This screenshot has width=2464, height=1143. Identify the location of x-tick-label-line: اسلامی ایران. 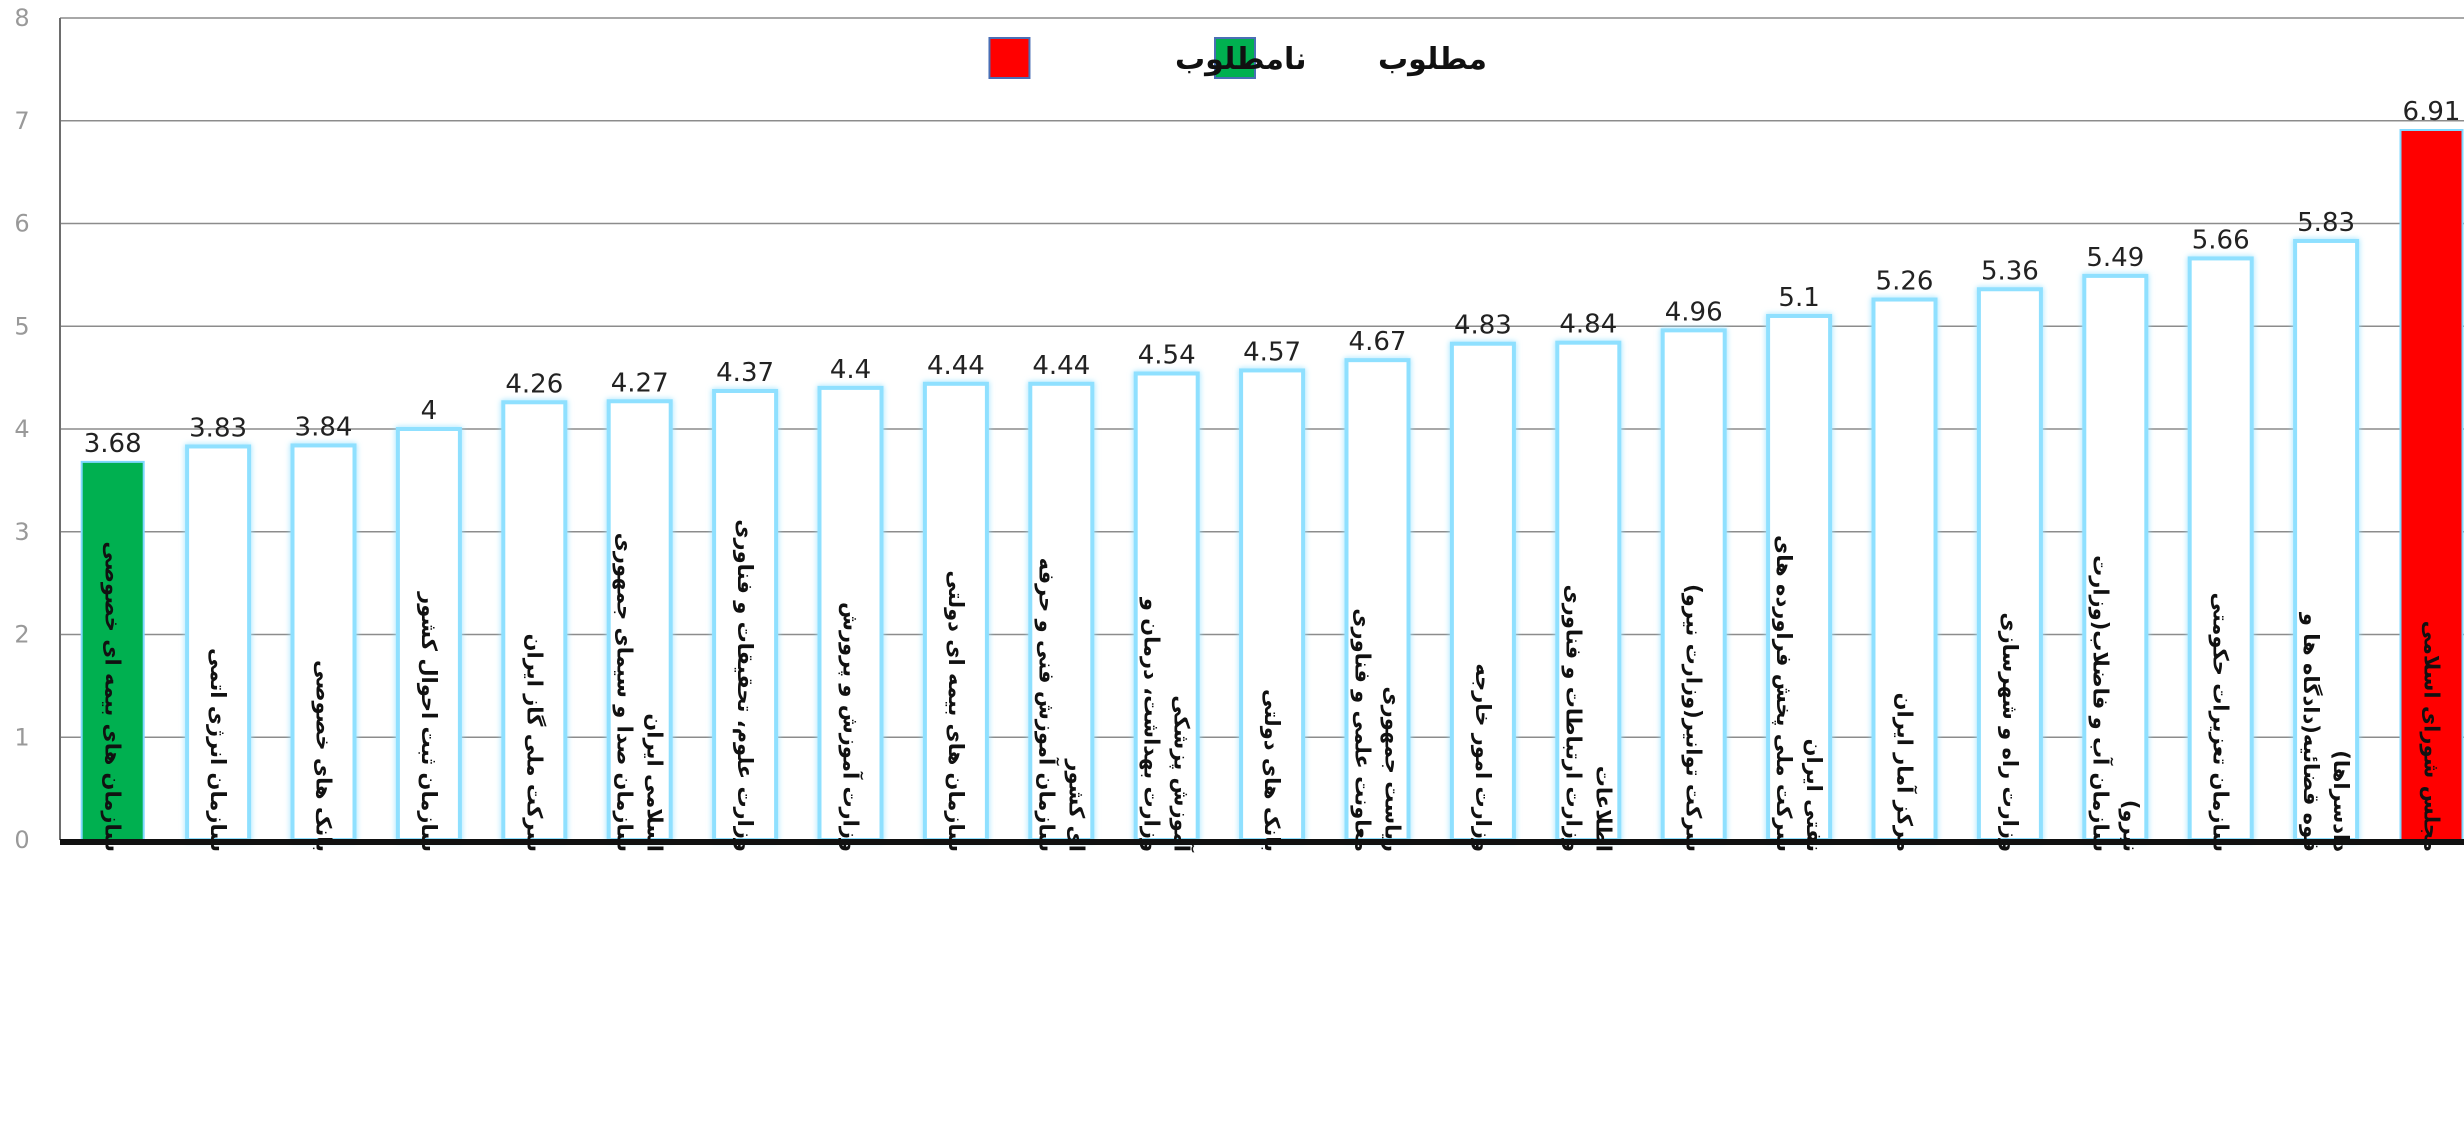
(655, 782).